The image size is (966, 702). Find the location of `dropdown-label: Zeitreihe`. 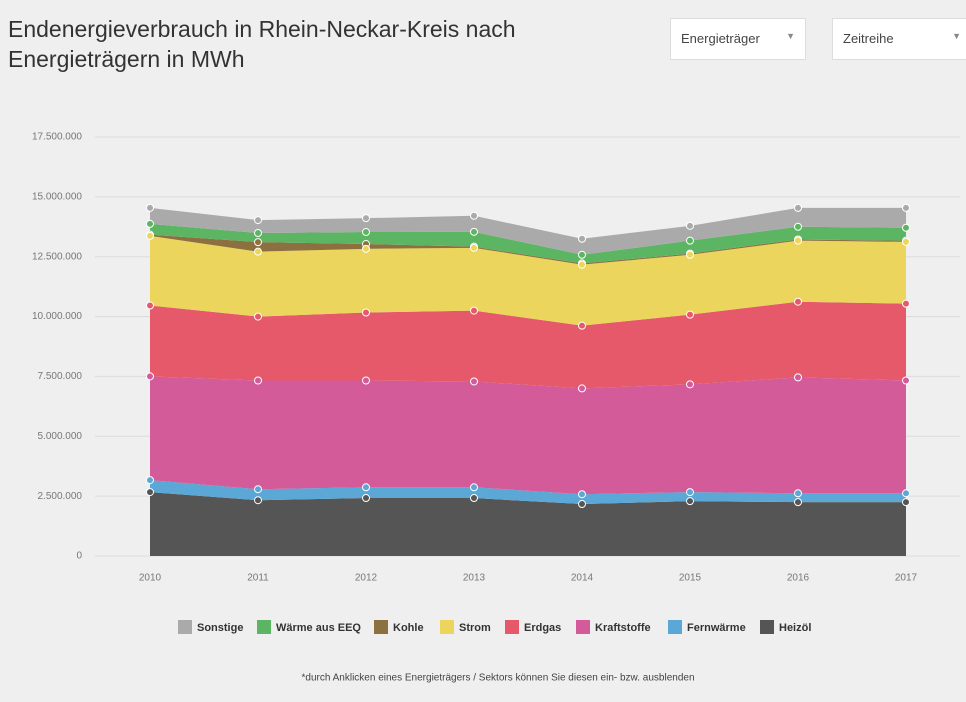

dropdown-label: Zeitreihe is located at coordinates (868, 38).